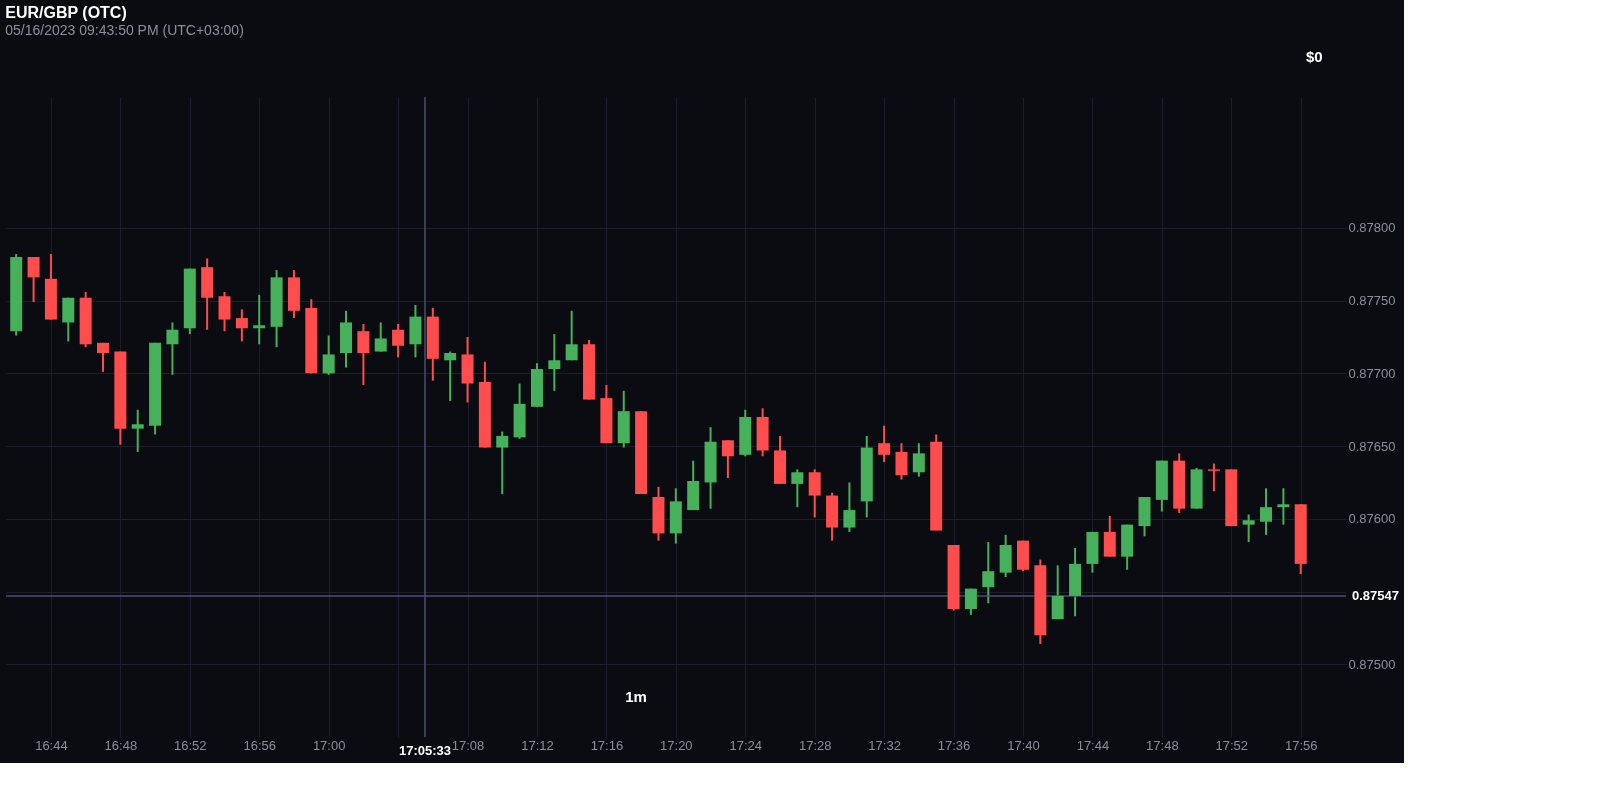 This screenshot has height=800, width=1600. I want to click on x-tick-label: 17:32, so click(884, 745).